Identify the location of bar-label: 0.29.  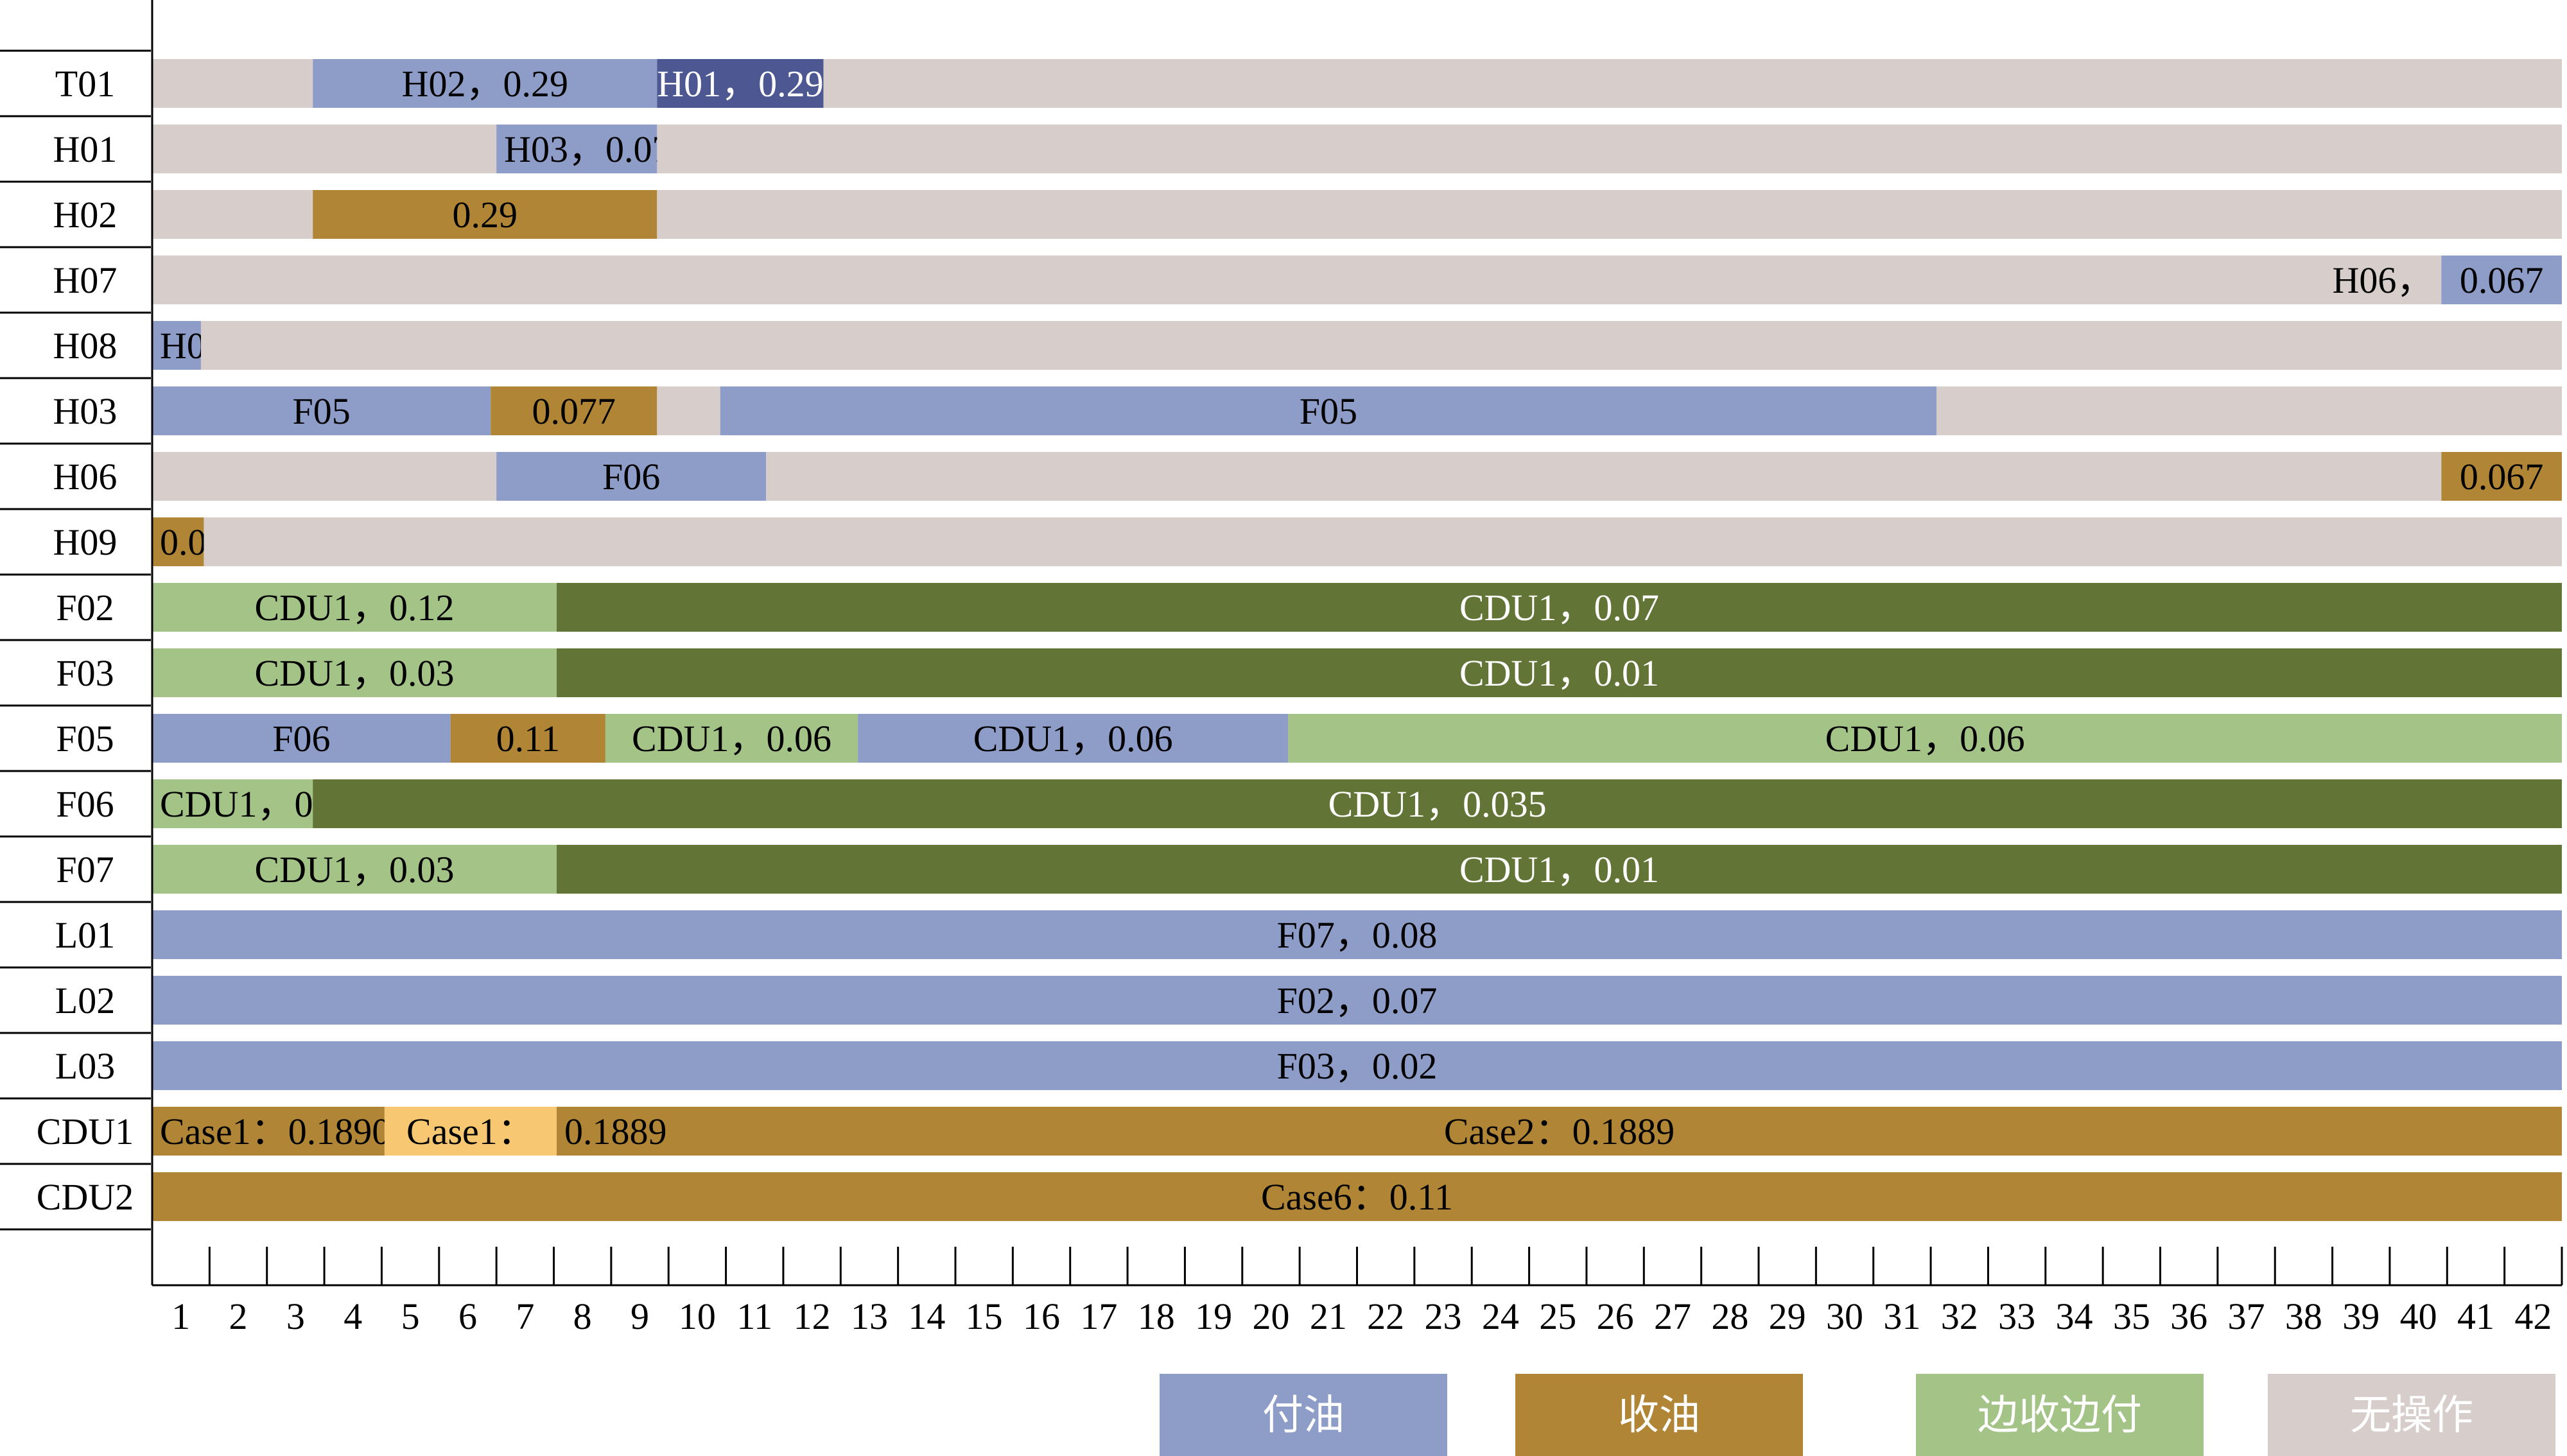
(485, 215).